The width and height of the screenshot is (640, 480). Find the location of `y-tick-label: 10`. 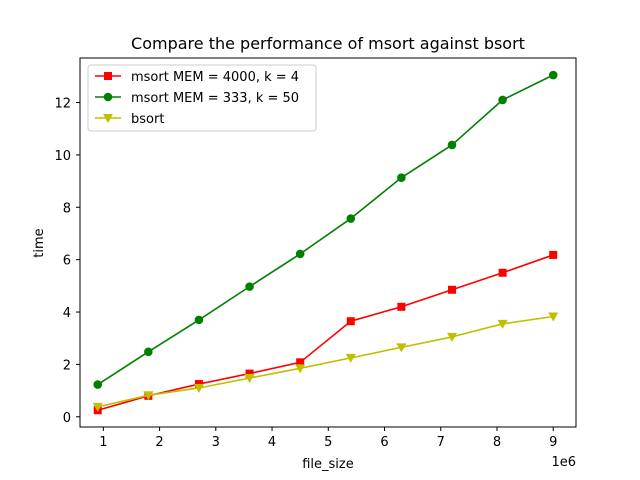

y-tick-label: 10 is located at coordinates (62, 156).